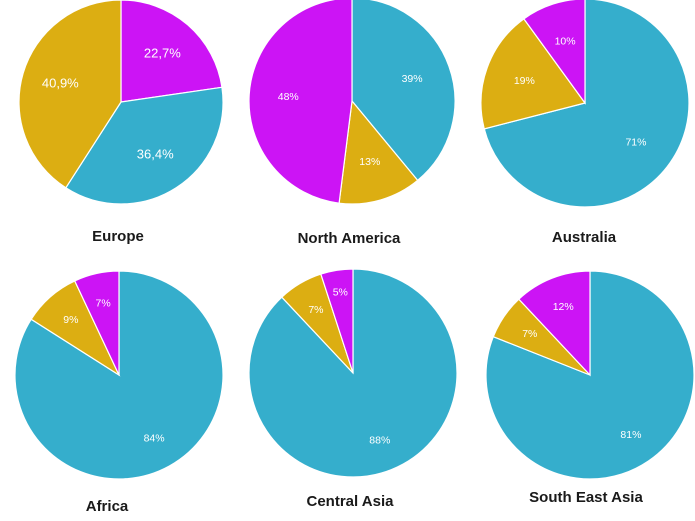  I want to click on slice-label: 71%, so click(635, 142).